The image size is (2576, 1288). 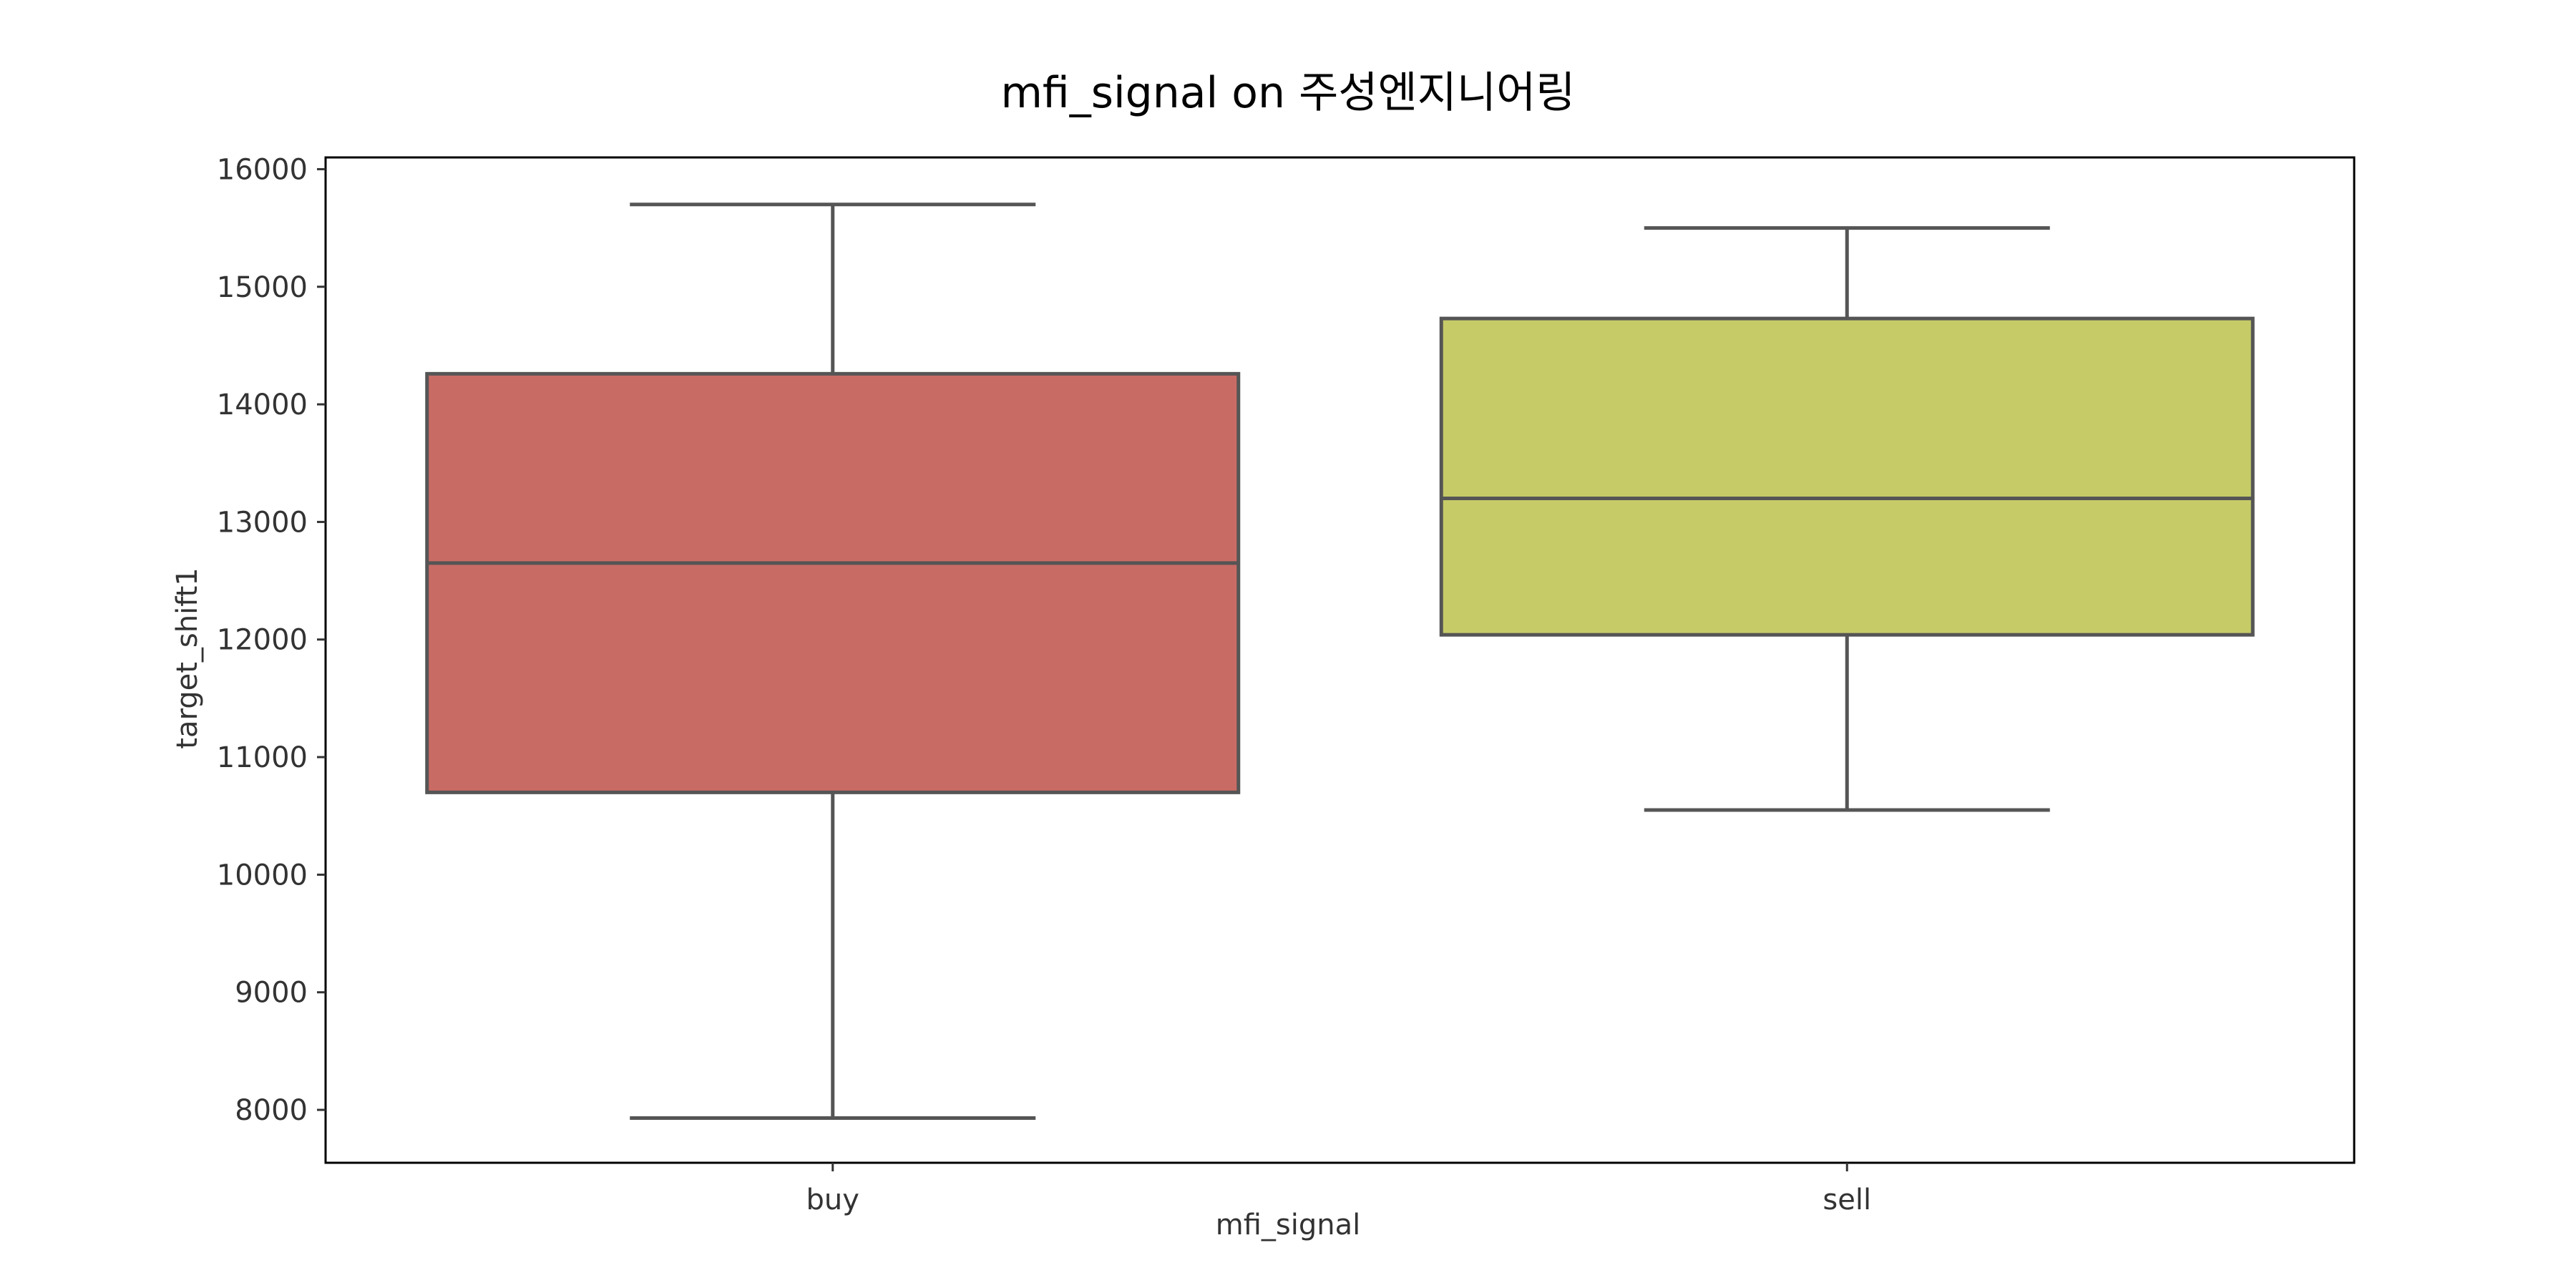 What do you see at coordinates (262, 405) in the screenshot?
I see `y-tick-label: 14000` at bounding box center [262, 405].